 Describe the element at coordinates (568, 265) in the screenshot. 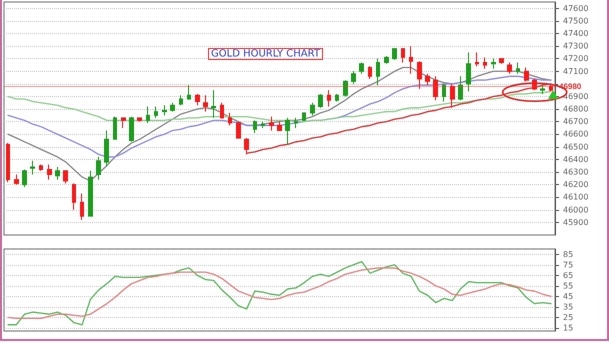

I see `y-tick-label: 75` at that location.